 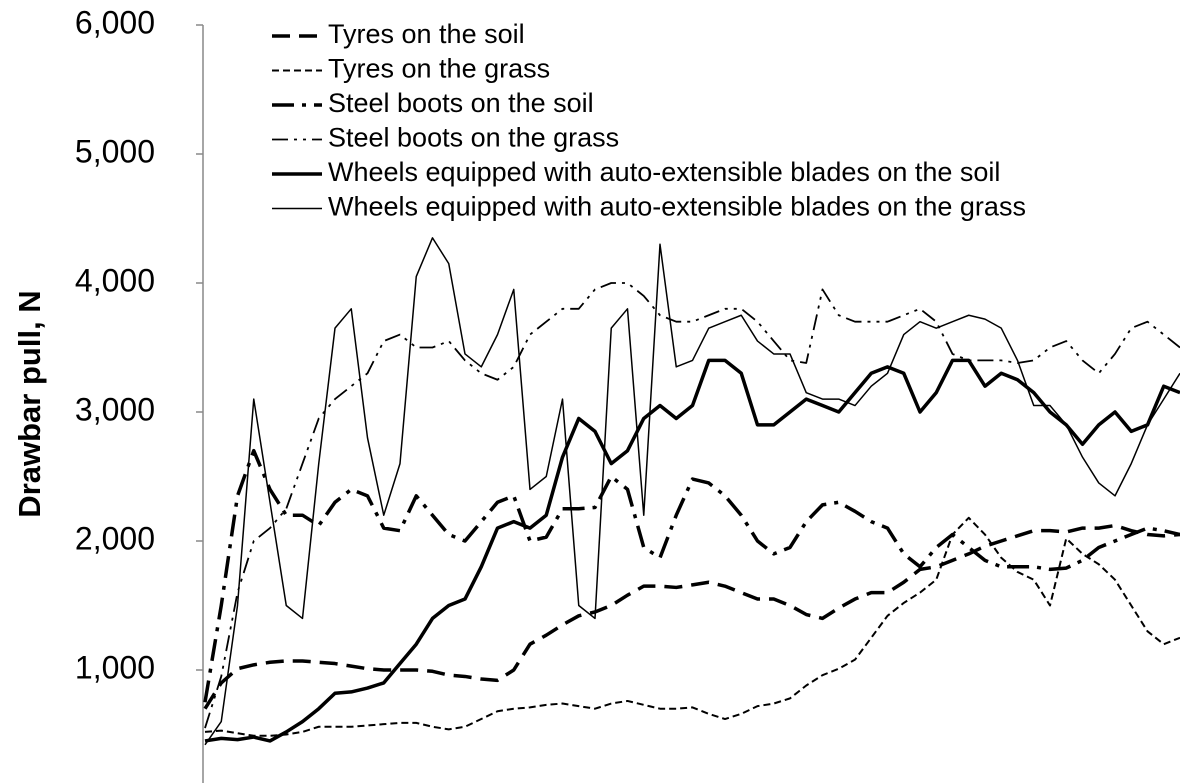 What do you see at coordinates (115, 409) in the screenshot?
I see `y-tick-label: 3,000` at bounding box center [115, 409].